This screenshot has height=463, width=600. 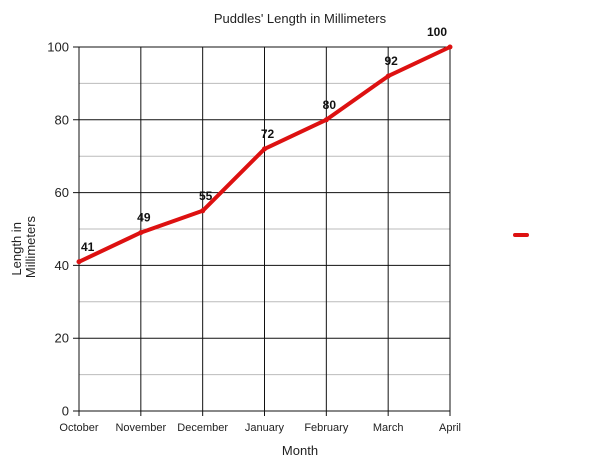 What do you see at coordinates (88, 247) in the screenshot?
I see `data-label: 41` at bounding box center [88, 247].